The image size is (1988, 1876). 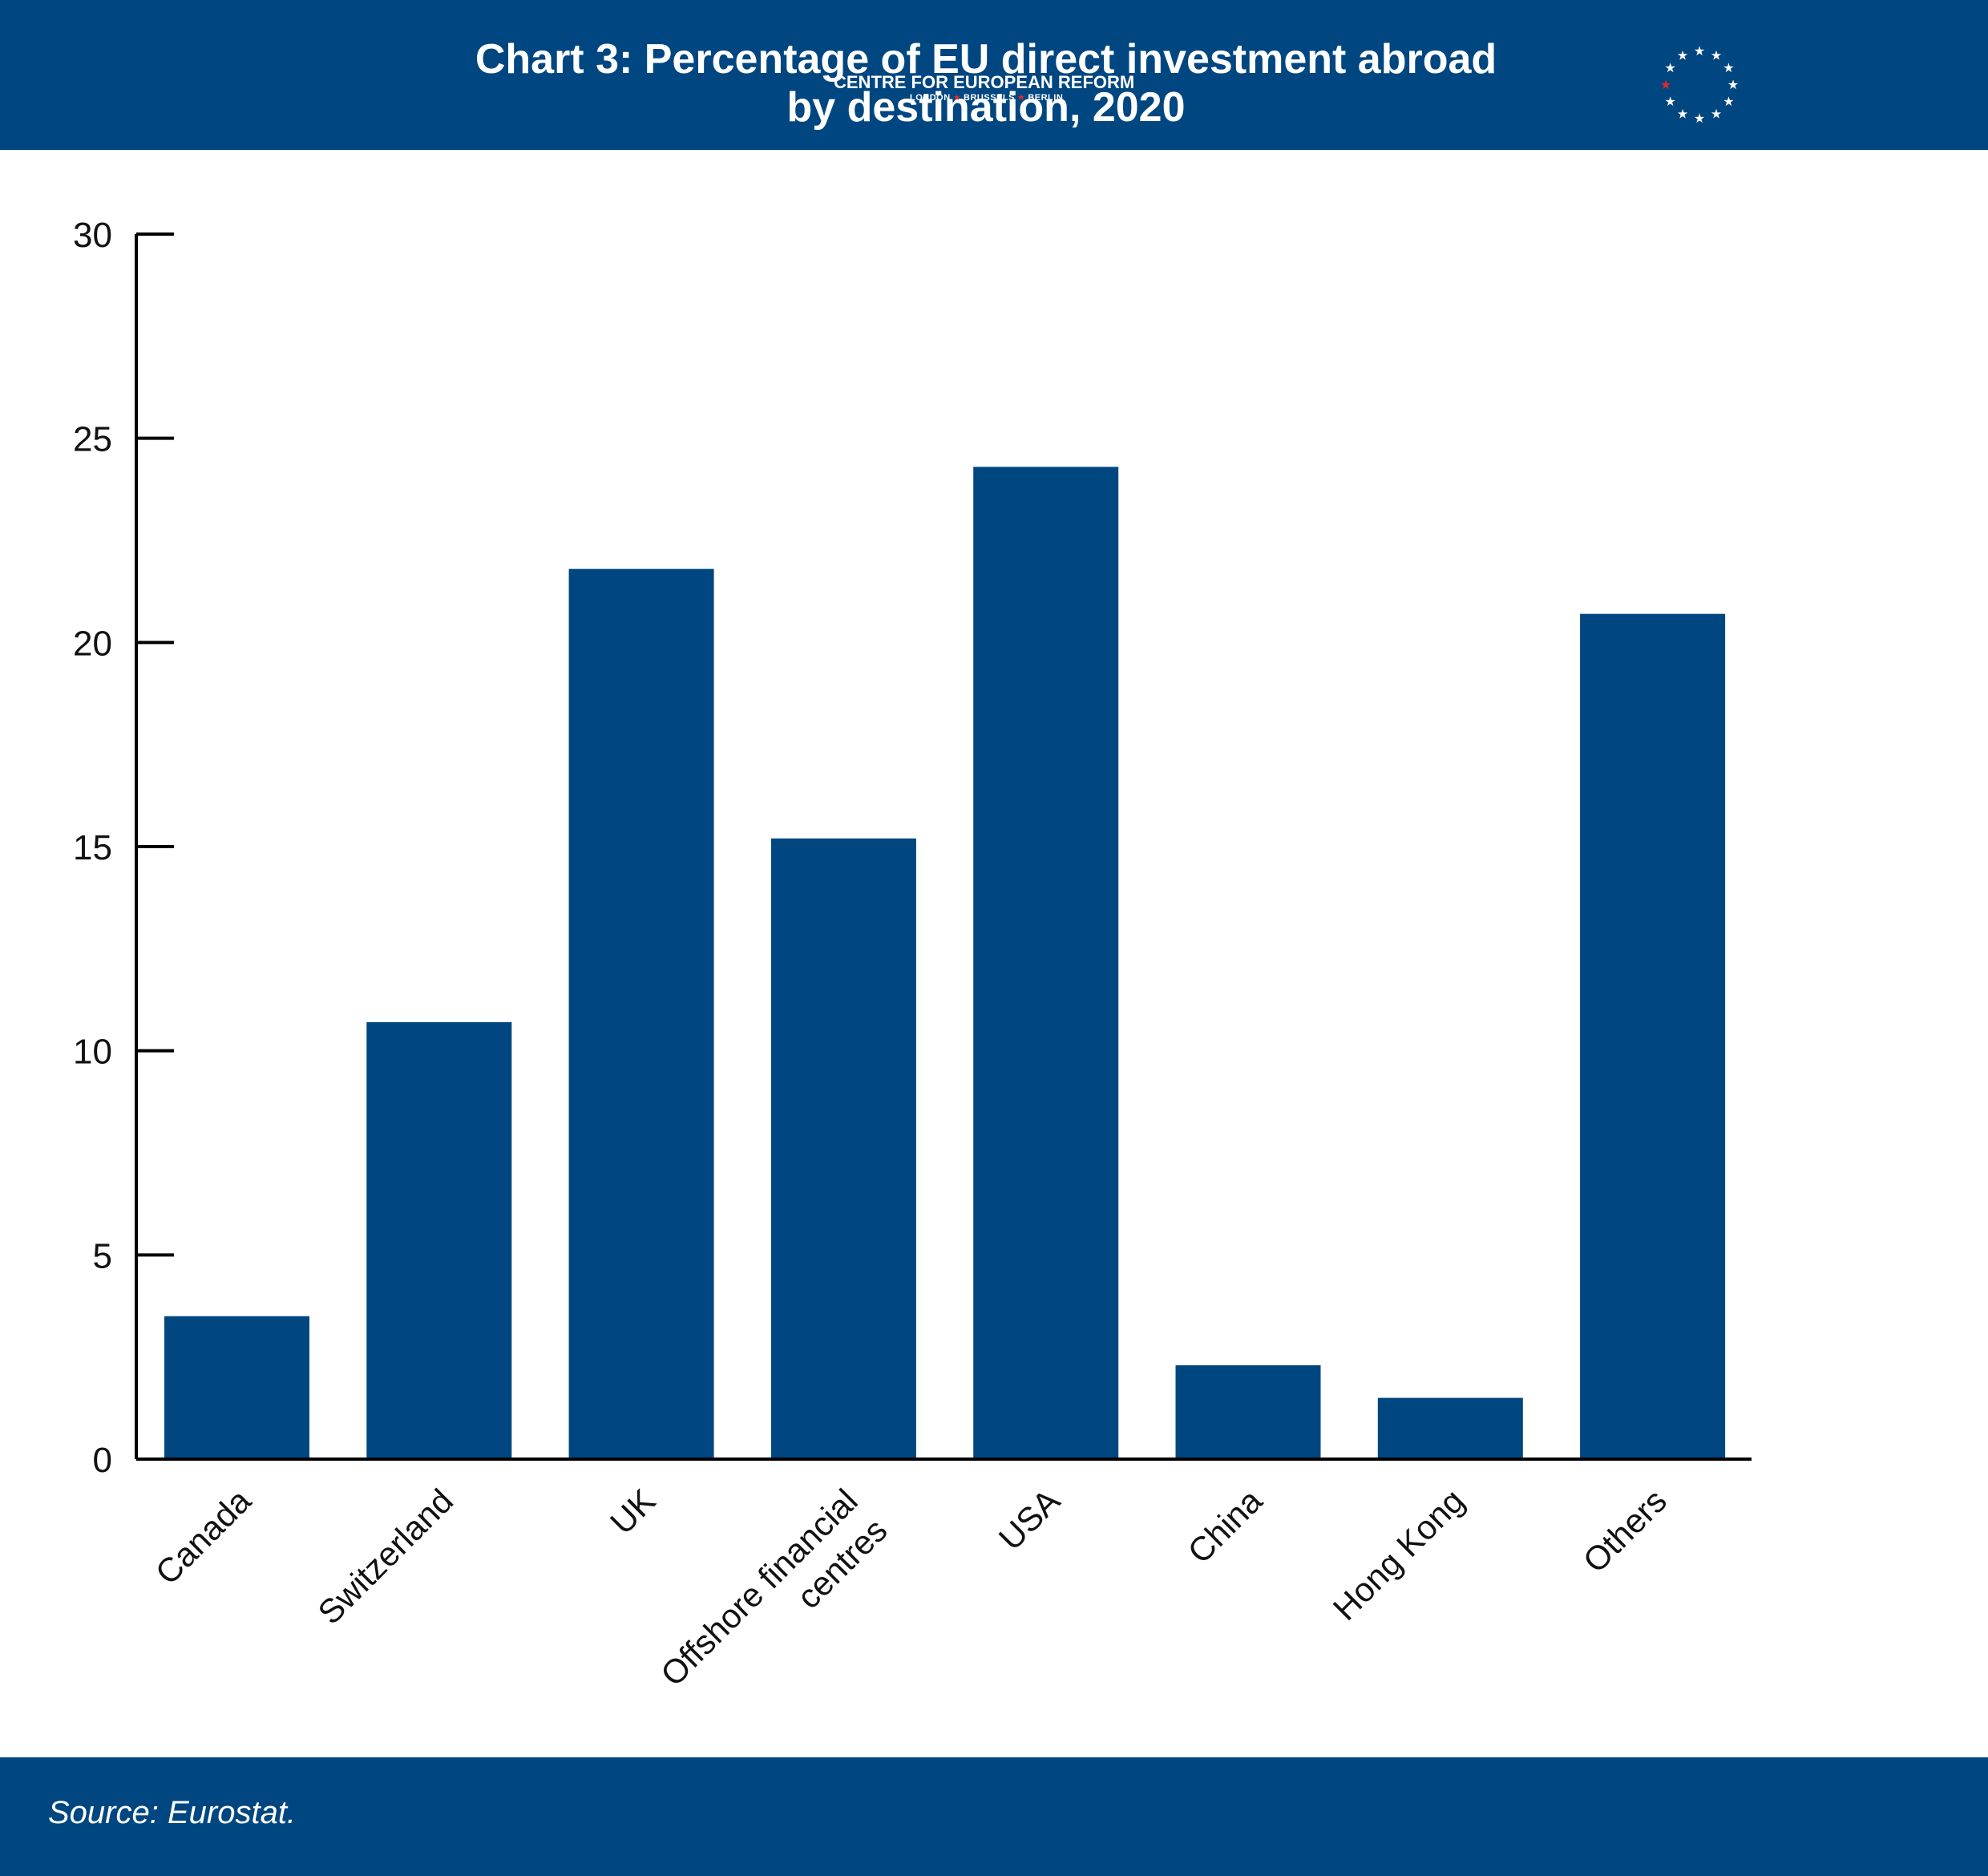 I want to click on logo-name: CENTRE FOR EUROPEAN REFORM, so click(x=984, y=82).